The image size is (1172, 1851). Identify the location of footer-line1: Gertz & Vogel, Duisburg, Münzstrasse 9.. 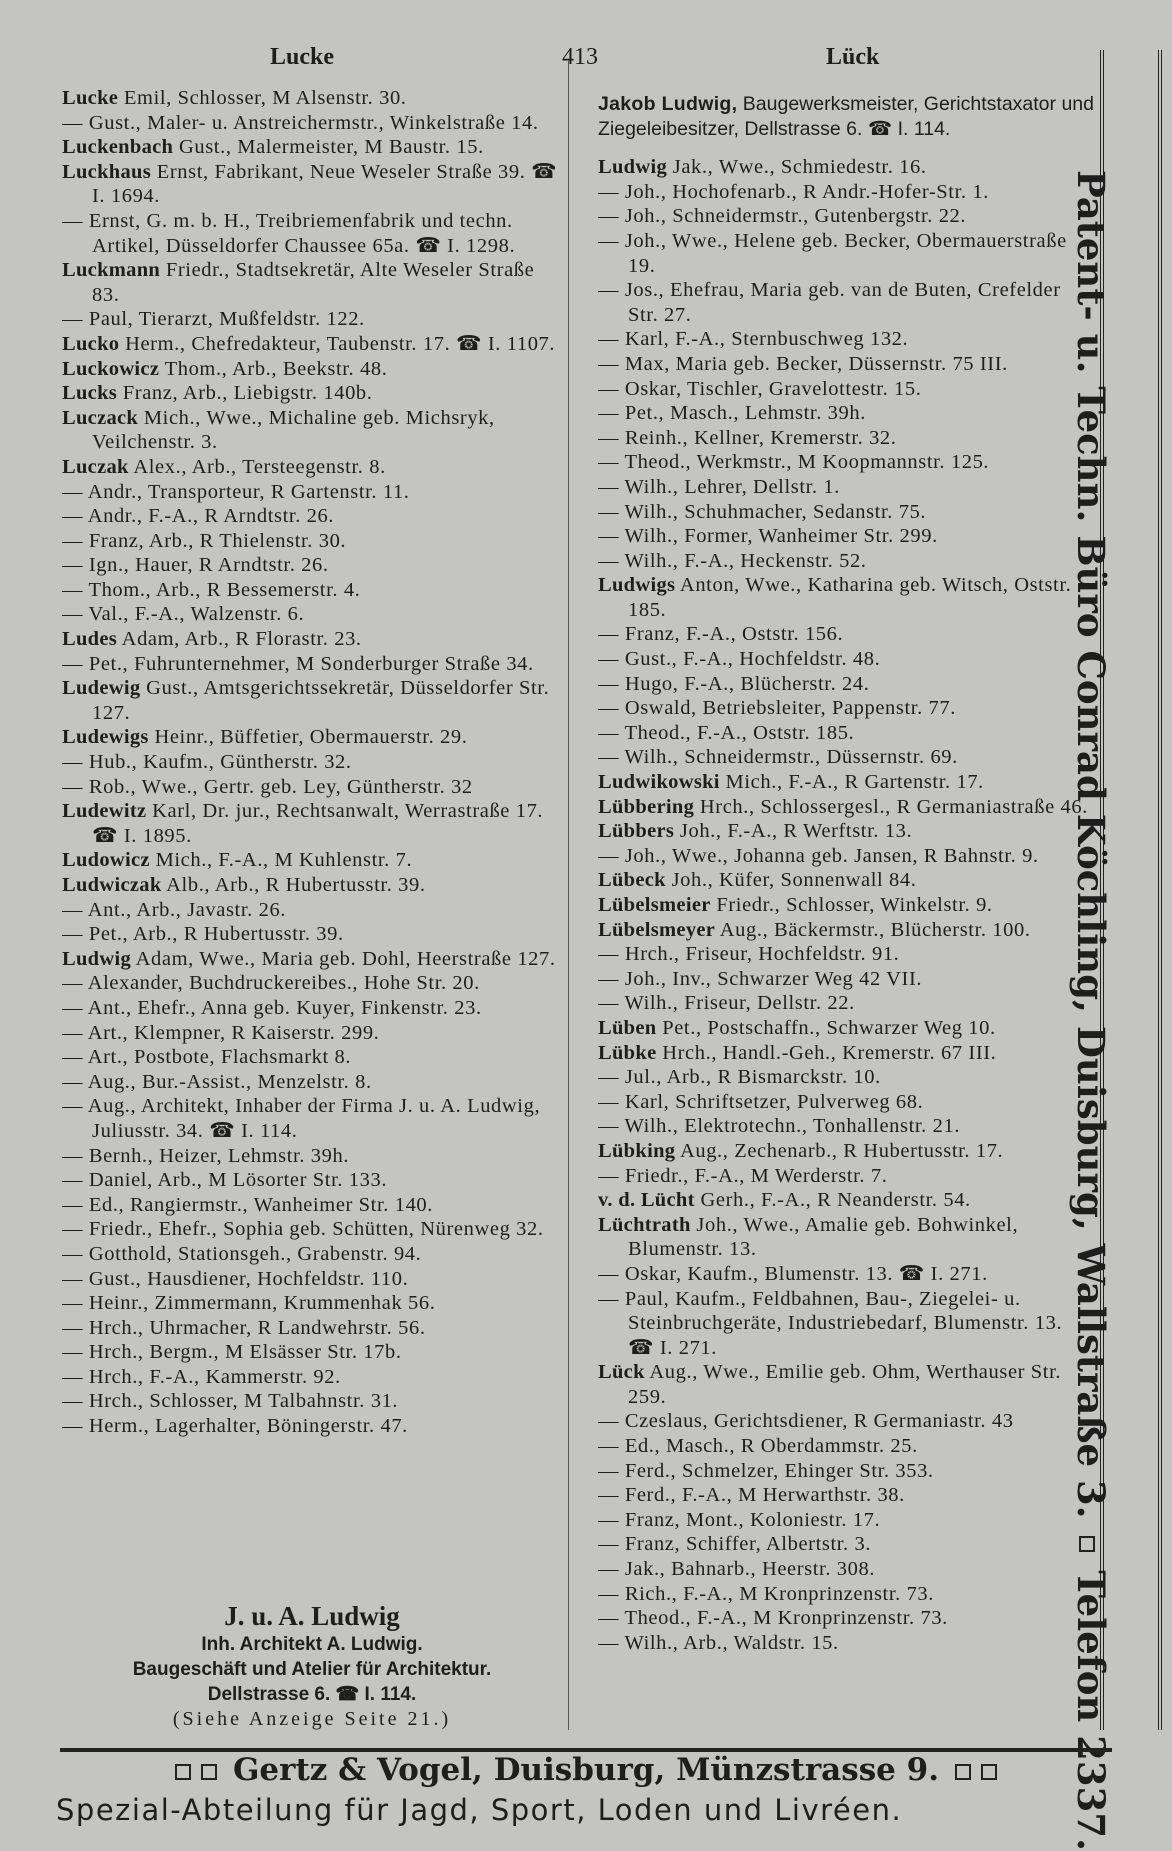
(586, 1770).